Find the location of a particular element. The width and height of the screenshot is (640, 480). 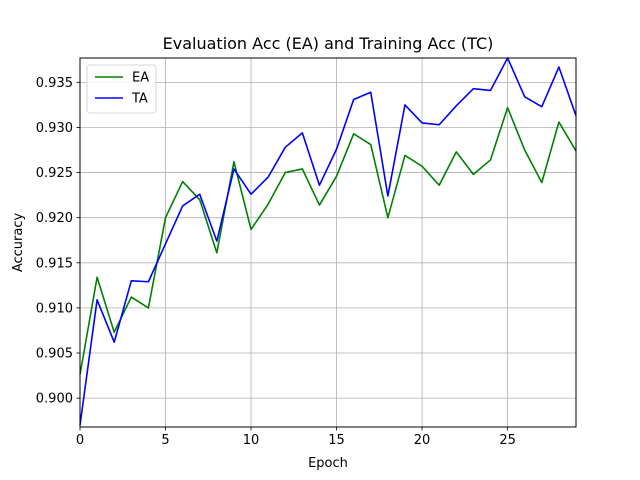

y-tick-label: 0.905 is located at coordinates (54, 354).